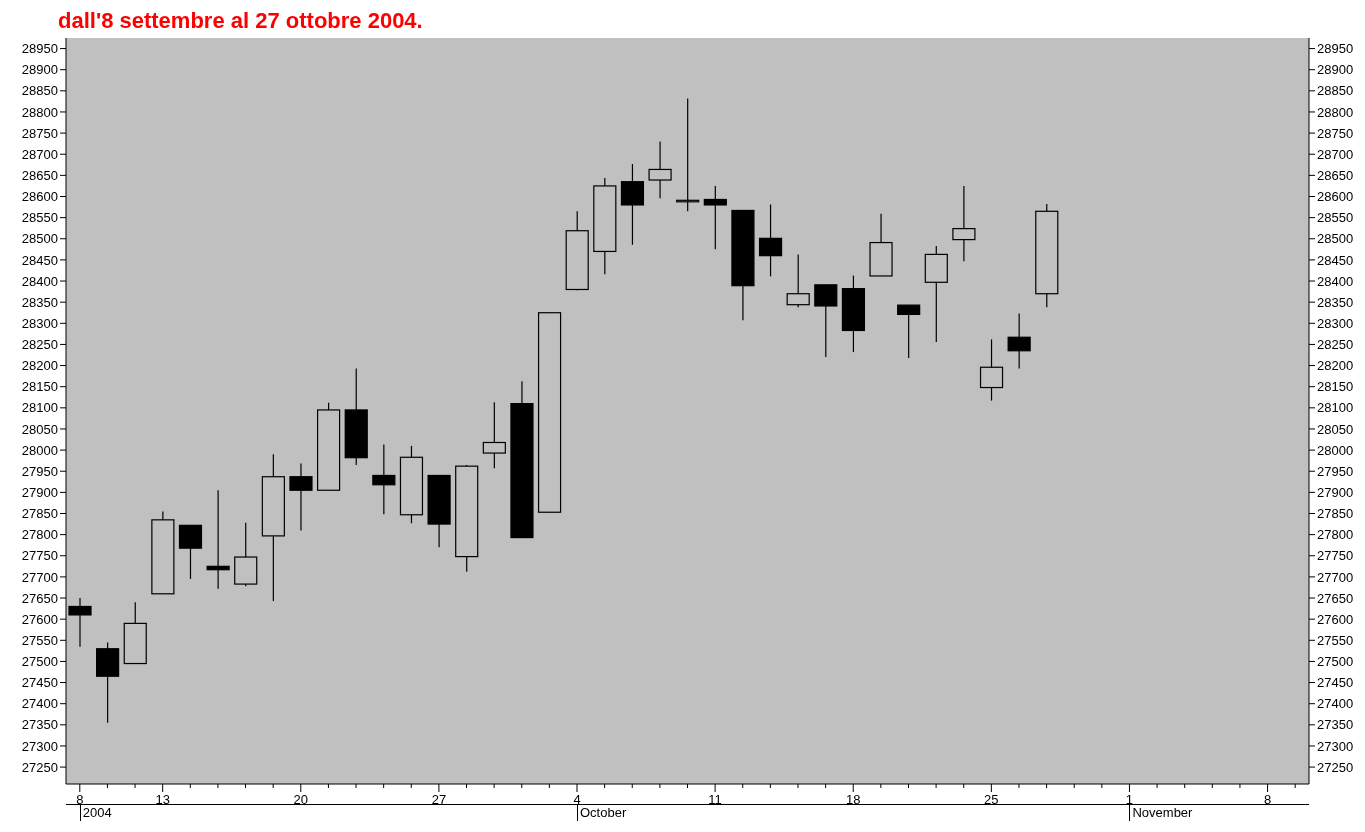 This screenshot has width=1365, height=832. I want to click on y-tick-label: 28250, so click(39, 345).